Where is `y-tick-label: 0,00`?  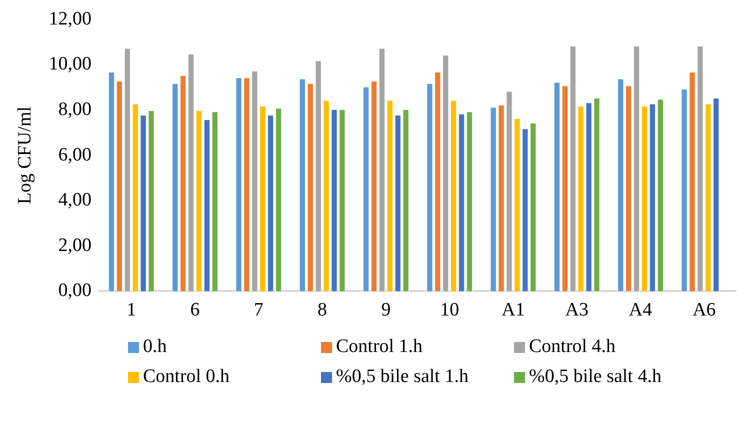
y-tick-label: 0,00 is located at coordinates (75, 291).